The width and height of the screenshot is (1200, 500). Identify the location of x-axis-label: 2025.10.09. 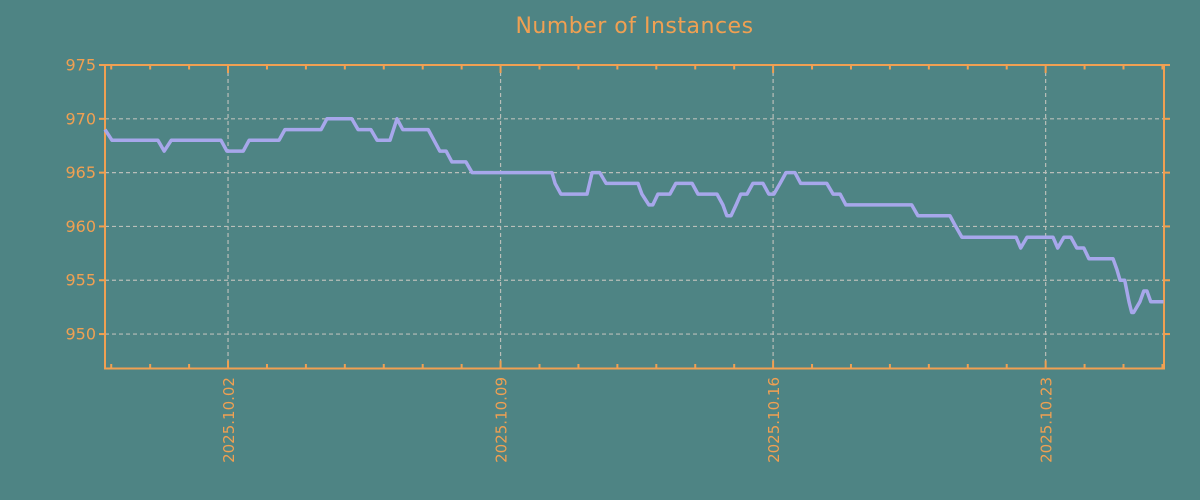
(502, 420).